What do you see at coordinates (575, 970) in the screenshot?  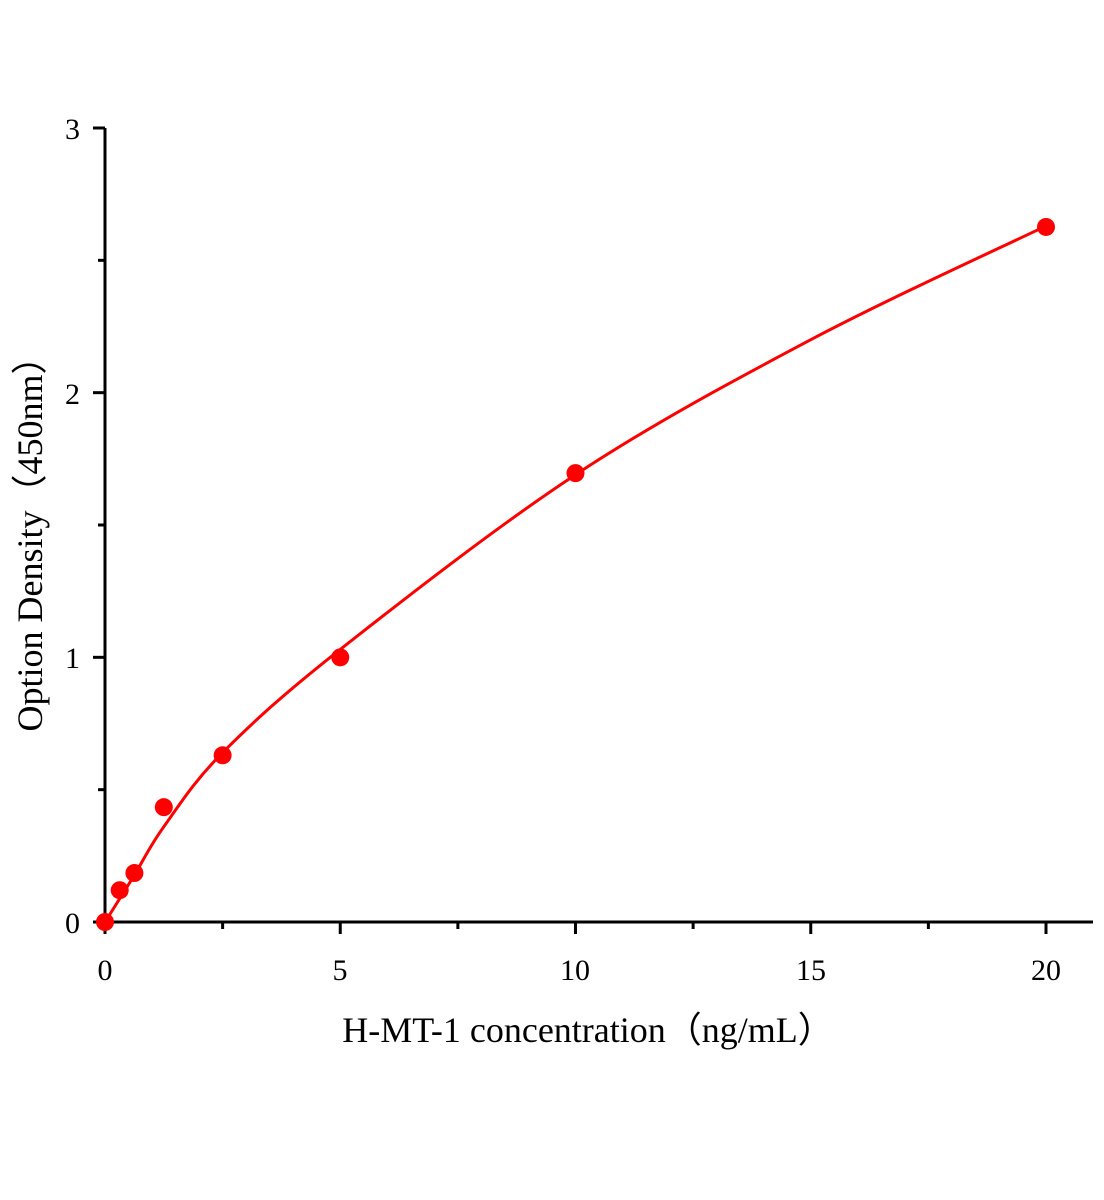 I see `x-tick-label: 10` at bounding box center [575, 970].